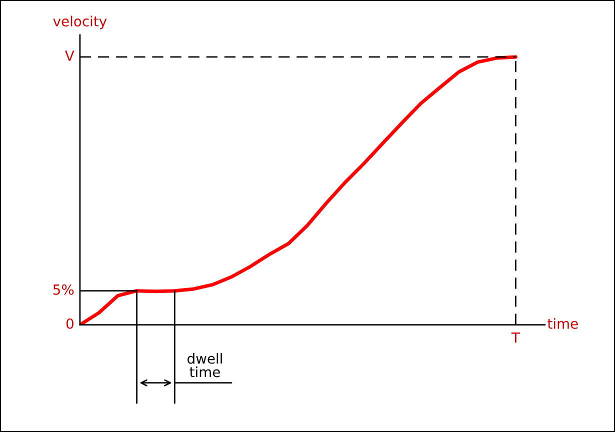 The height and width of the screenshot is (432, 615). Describe the element at coordinates (70, 323) in the screenshot. I see `text: 0` at that location.